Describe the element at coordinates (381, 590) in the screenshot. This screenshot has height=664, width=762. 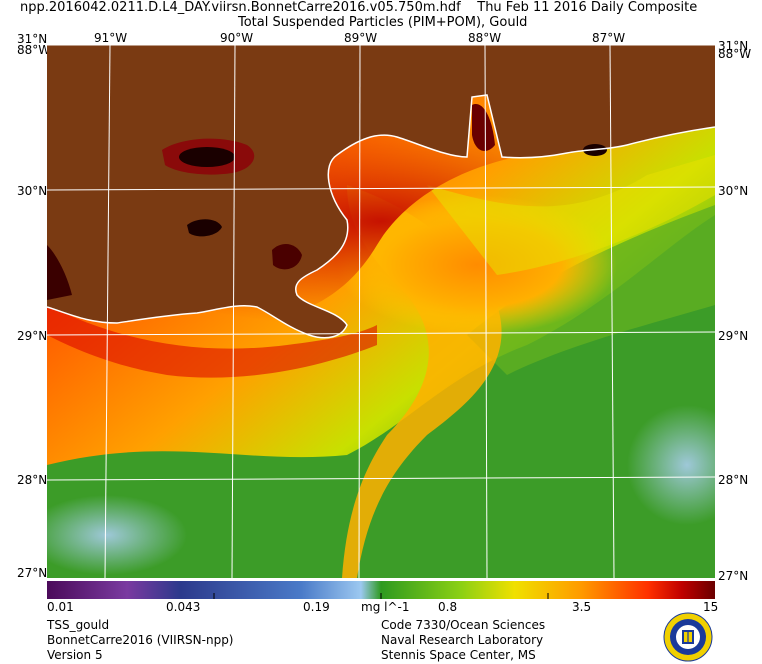
I see `colorbar` at that location.